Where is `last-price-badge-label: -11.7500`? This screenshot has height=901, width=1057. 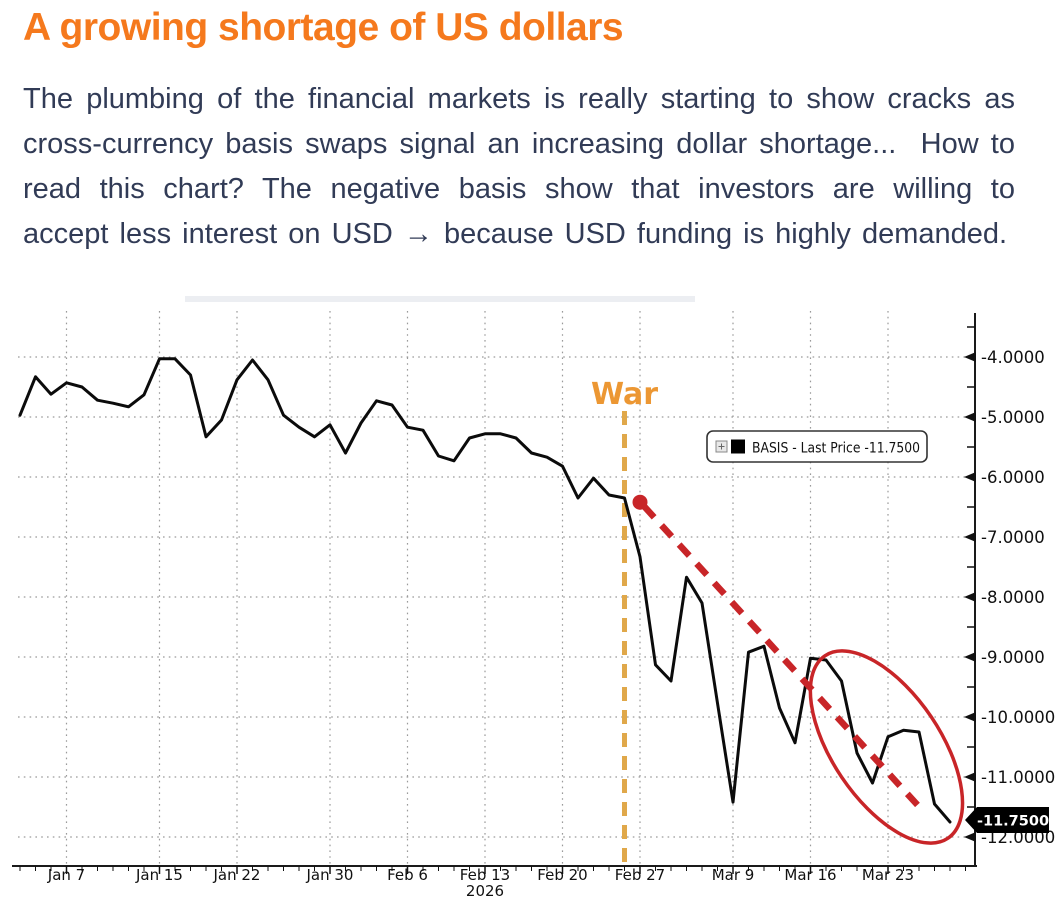 last-price-badge-label: -11.7500 is located at coordinates (1013, 822).